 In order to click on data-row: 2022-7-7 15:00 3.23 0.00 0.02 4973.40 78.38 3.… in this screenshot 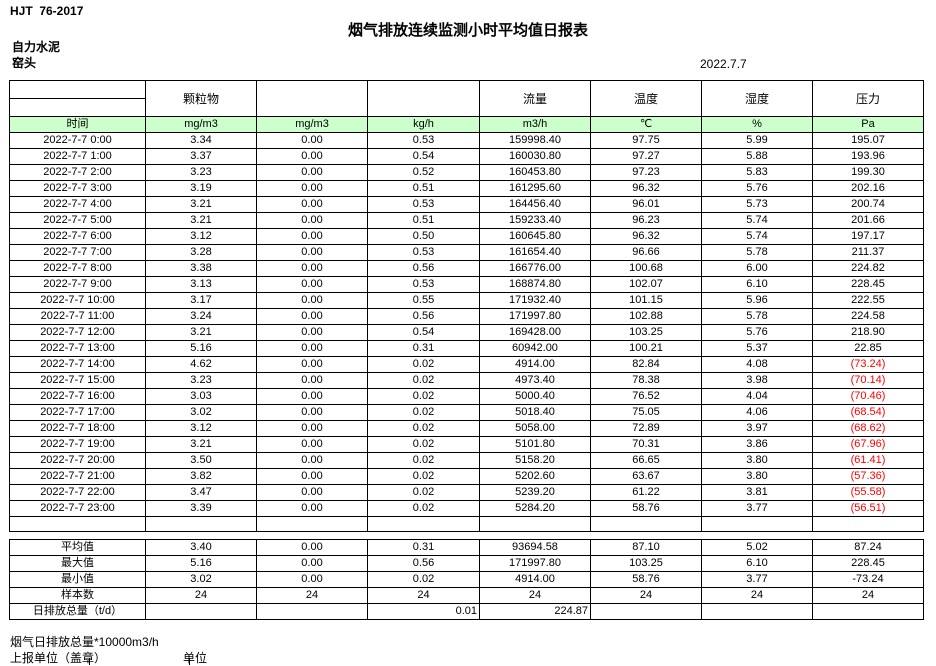, I will do `click(466, 380)`.